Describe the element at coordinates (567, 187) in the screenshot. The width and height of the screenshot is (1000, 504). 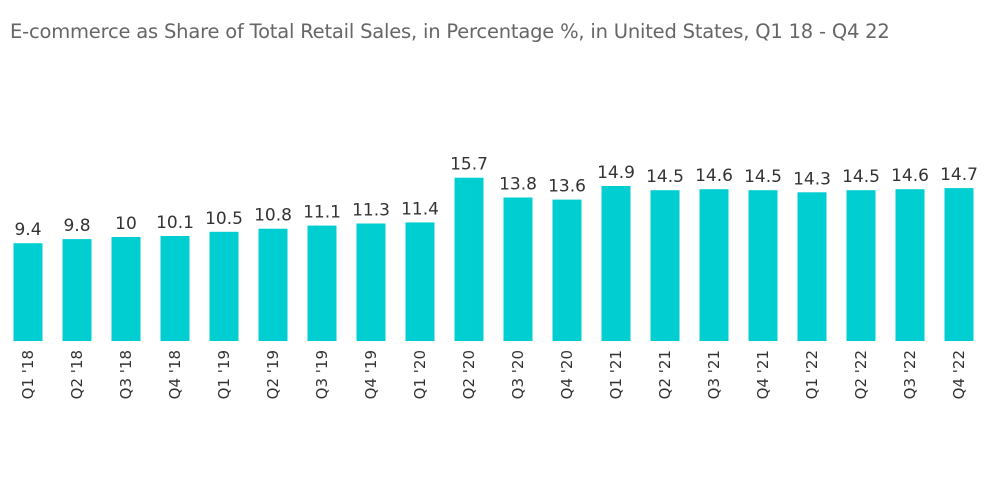
I see `value-label: 13.6` at that location.